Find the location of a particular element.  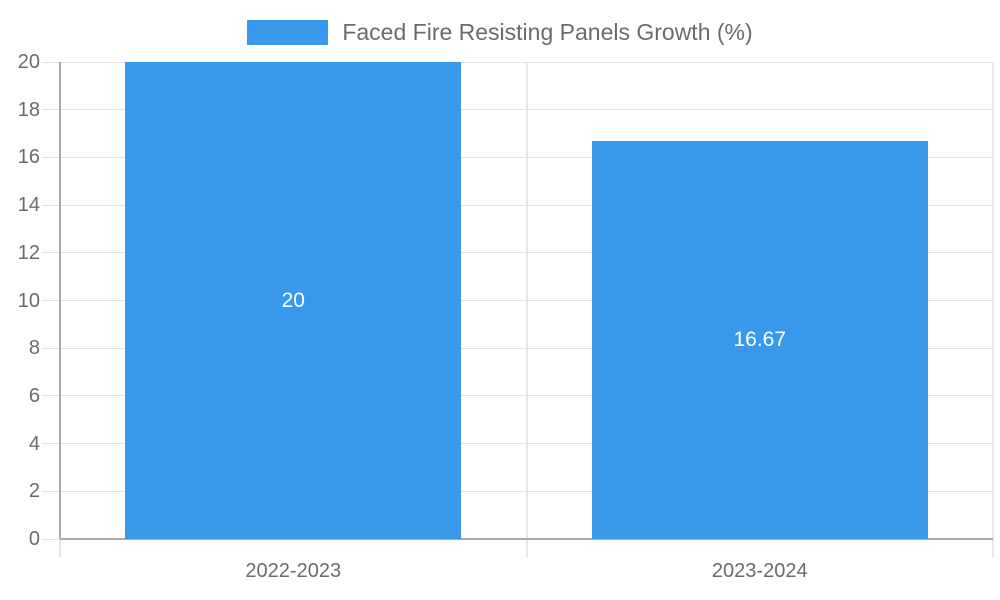

legend: Faced Fire Resisting Panels Growth (%) is located at coordinates (500, 32).